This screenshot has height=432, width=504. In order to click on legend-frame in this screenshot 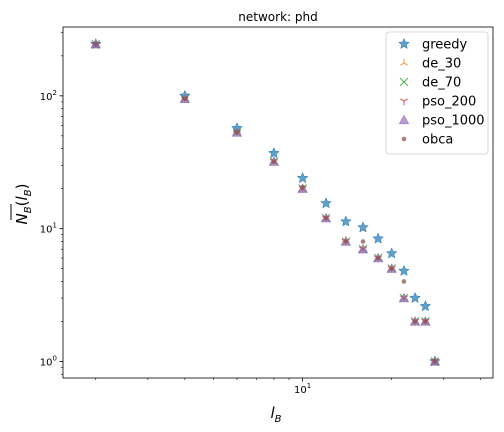, I will do `click(437, 93)`.